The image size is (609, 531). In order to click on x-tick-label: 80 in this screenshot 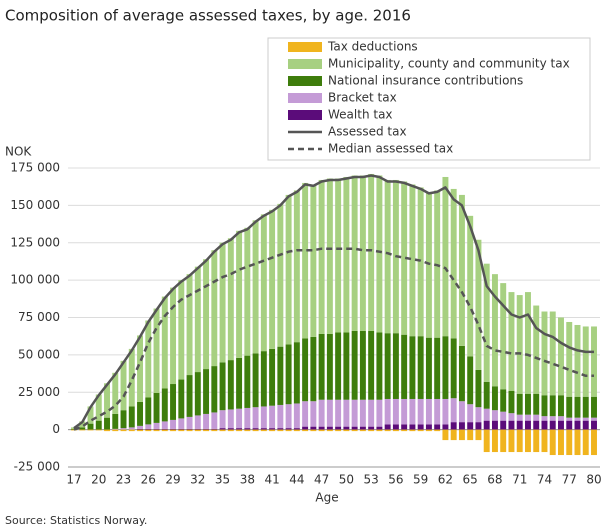, I will do `click(593, 480)`.